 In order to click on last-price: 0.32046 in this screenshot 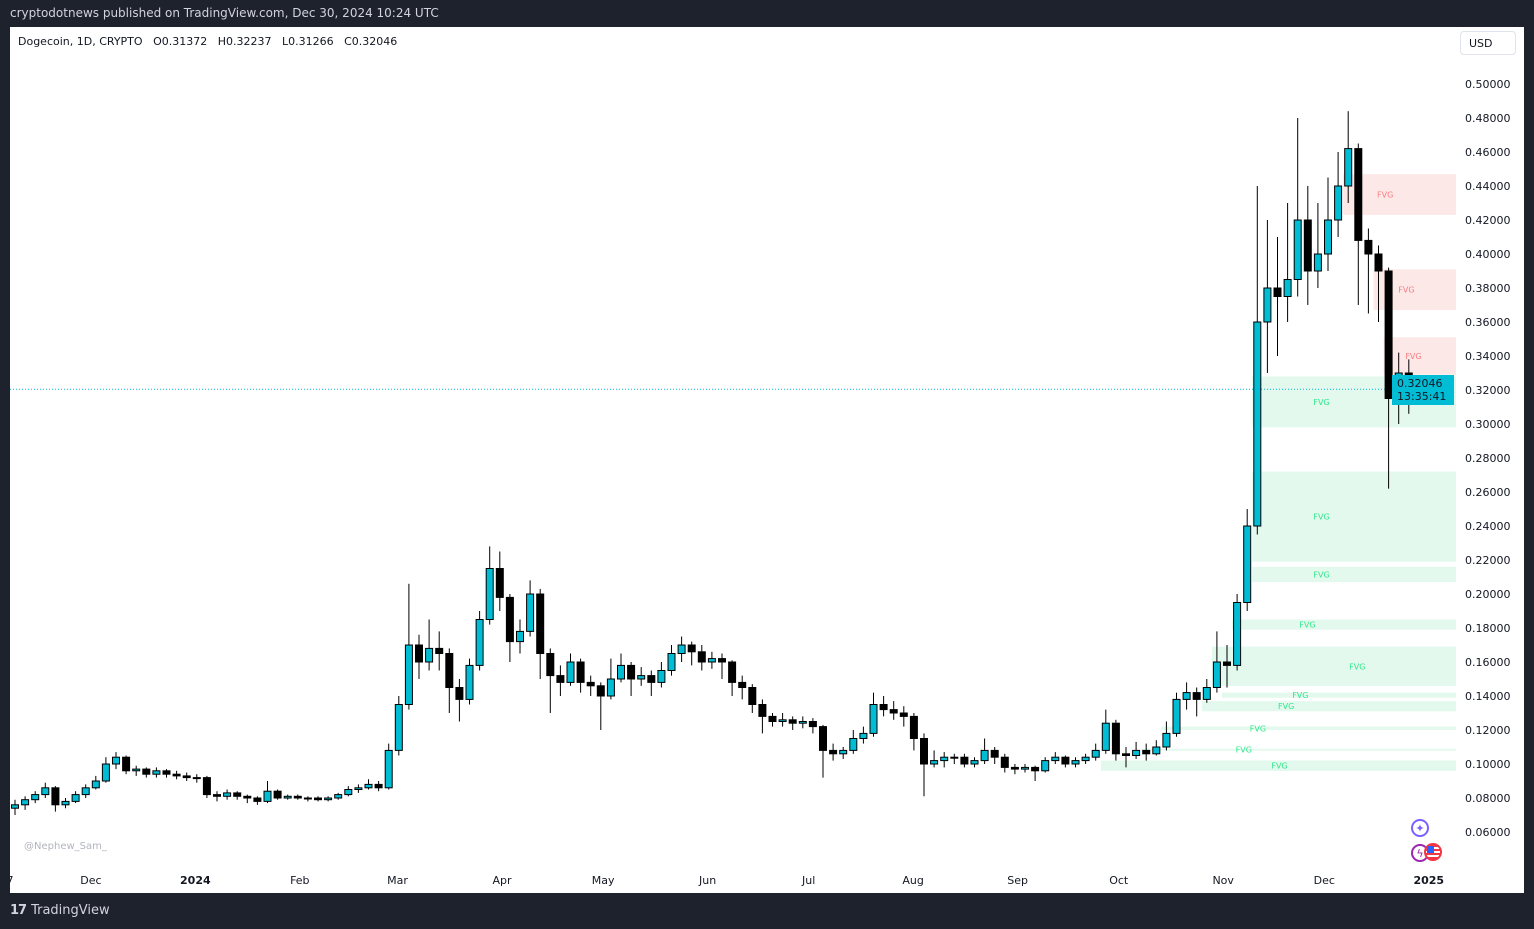, I will do `click(1420, 383)`.